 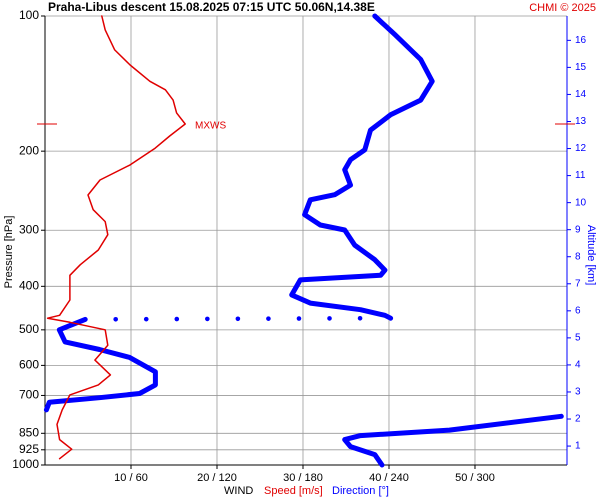 What do you see at coordinates (578, 229) in the screenshot?
I see `y2-tick-label: 9` at bounding box center [578, 229].